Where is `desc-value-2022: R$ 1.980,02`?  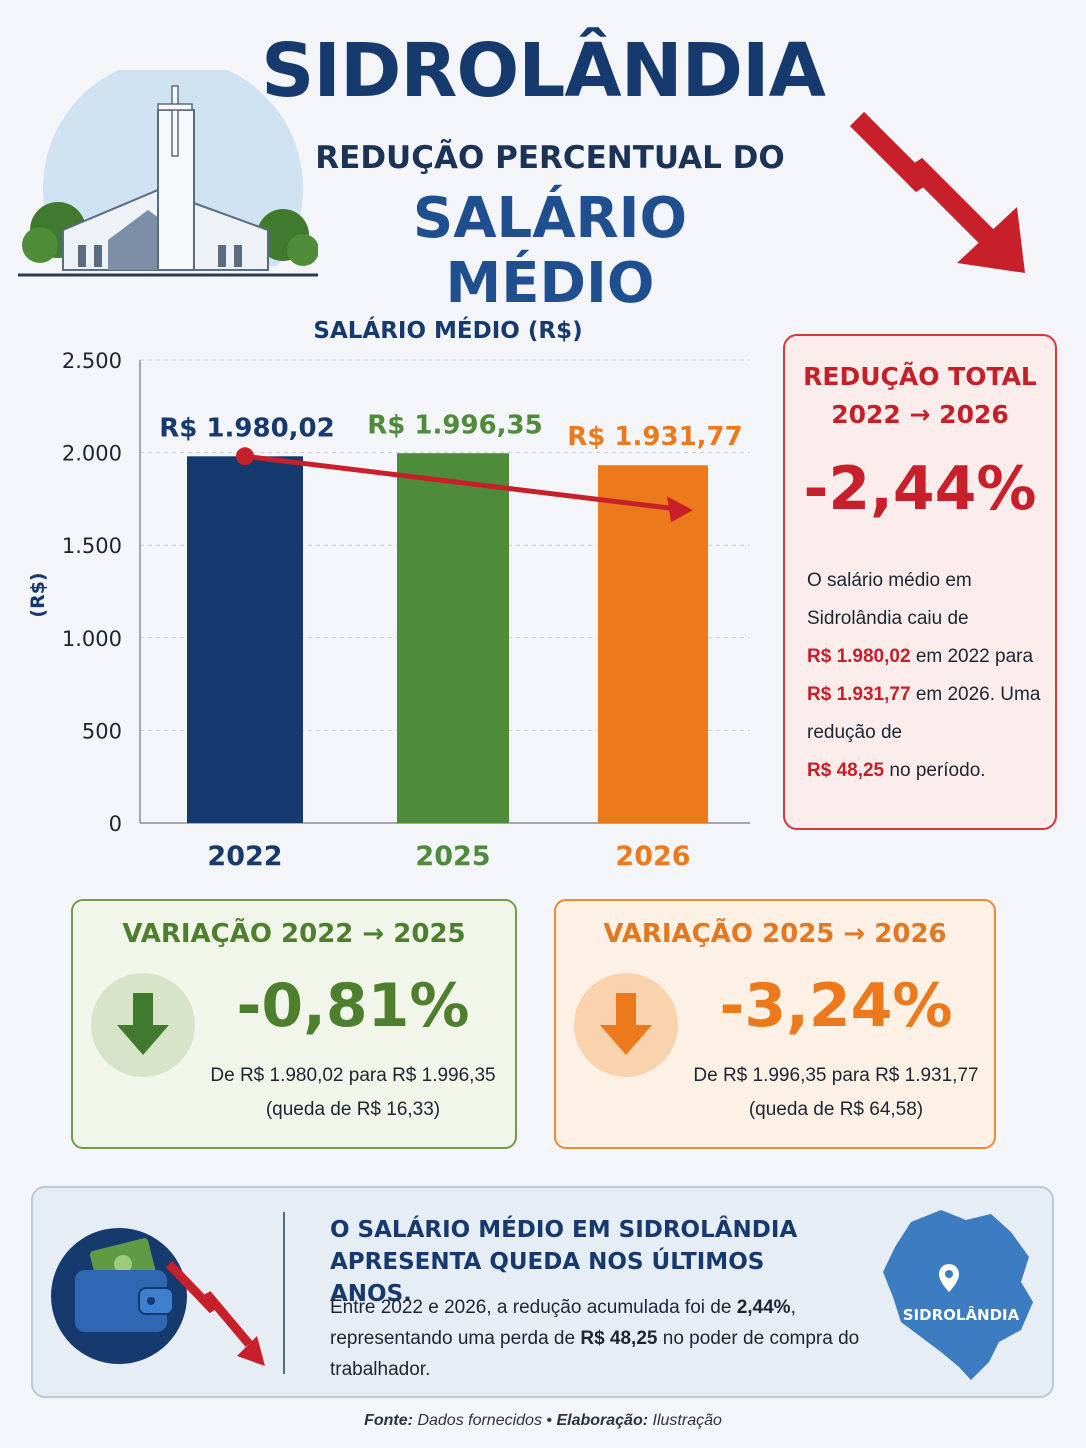 desc-value-2022: R$ 1.980,02 is located at coordinates (859, 656).